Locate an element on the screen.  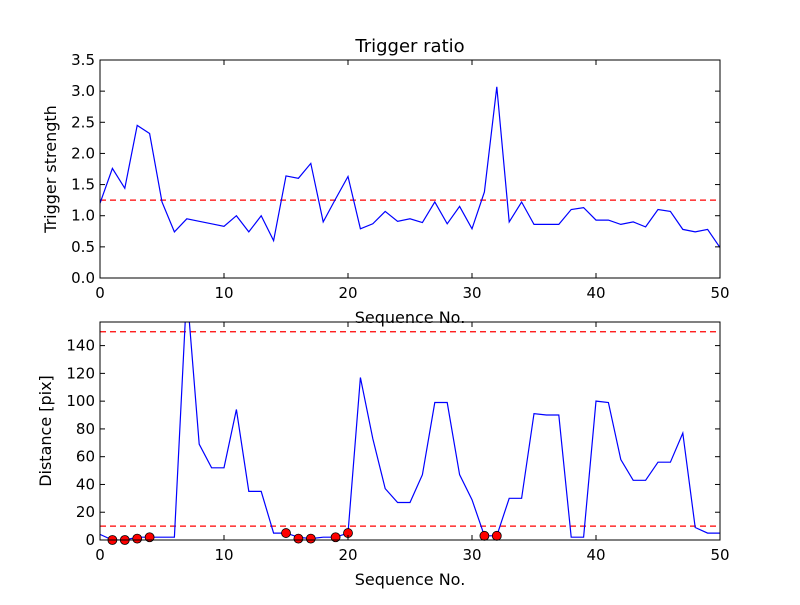
y-tick-label: 2.0 is located at coordinates (83, 153).